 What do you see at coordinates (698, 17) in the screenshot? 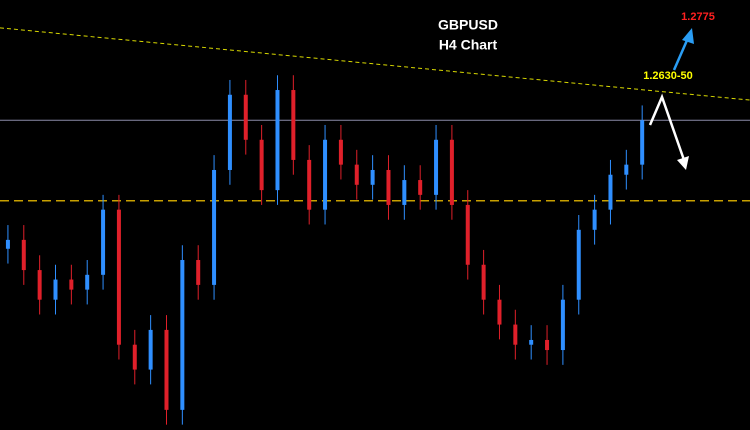
I see `target-label: 1.2775` at bounding box center [698, 17].